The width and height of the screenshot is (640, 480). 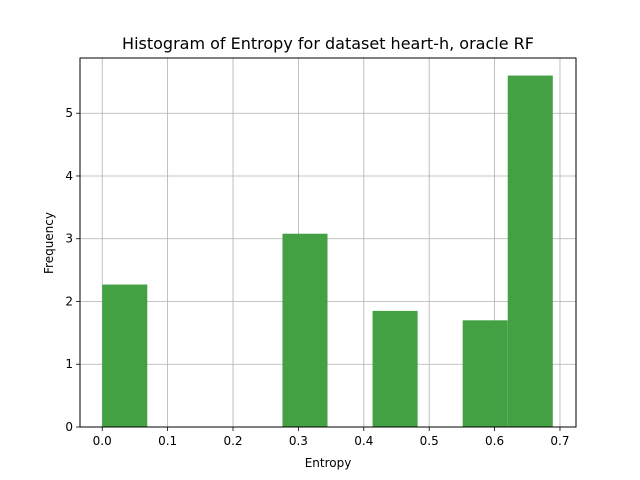 What do you see at coordinates (559, 441) in the screenshot?
I see `x-tick-label: 0.7` at bounding box center [559, 441].